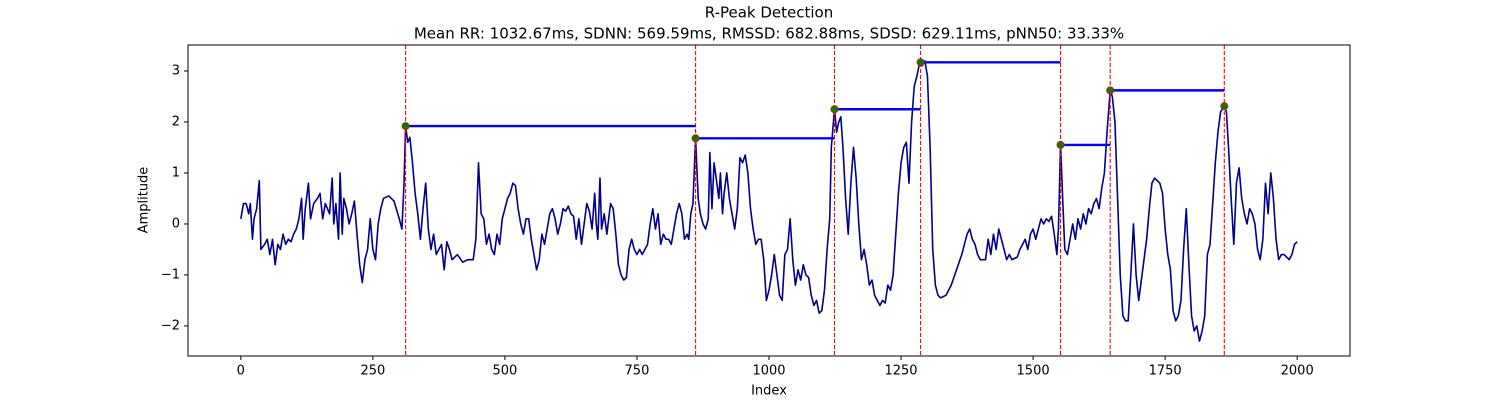  Describe the element at coordinates (504, 371) in the screenshot. I see `x-tick-label: 500` at that location.